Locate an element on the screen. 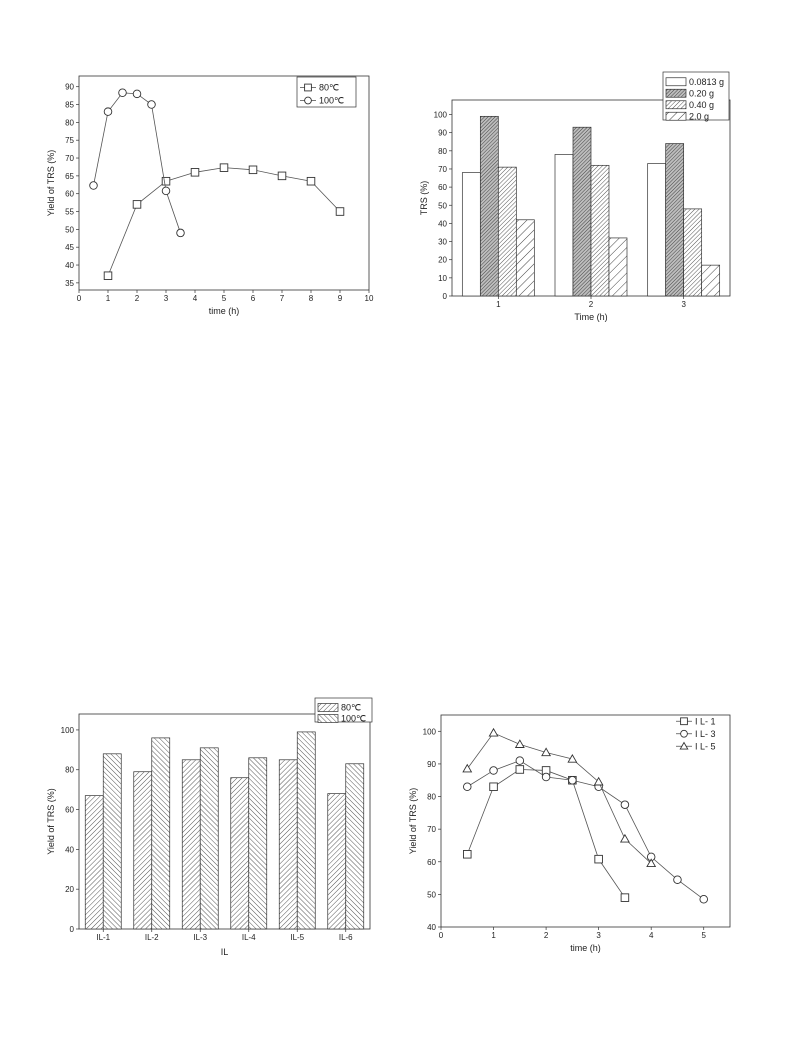 This screenshot has height=1057, width=793. legend-label: 0.40 g is located at coordinates (701, 105).